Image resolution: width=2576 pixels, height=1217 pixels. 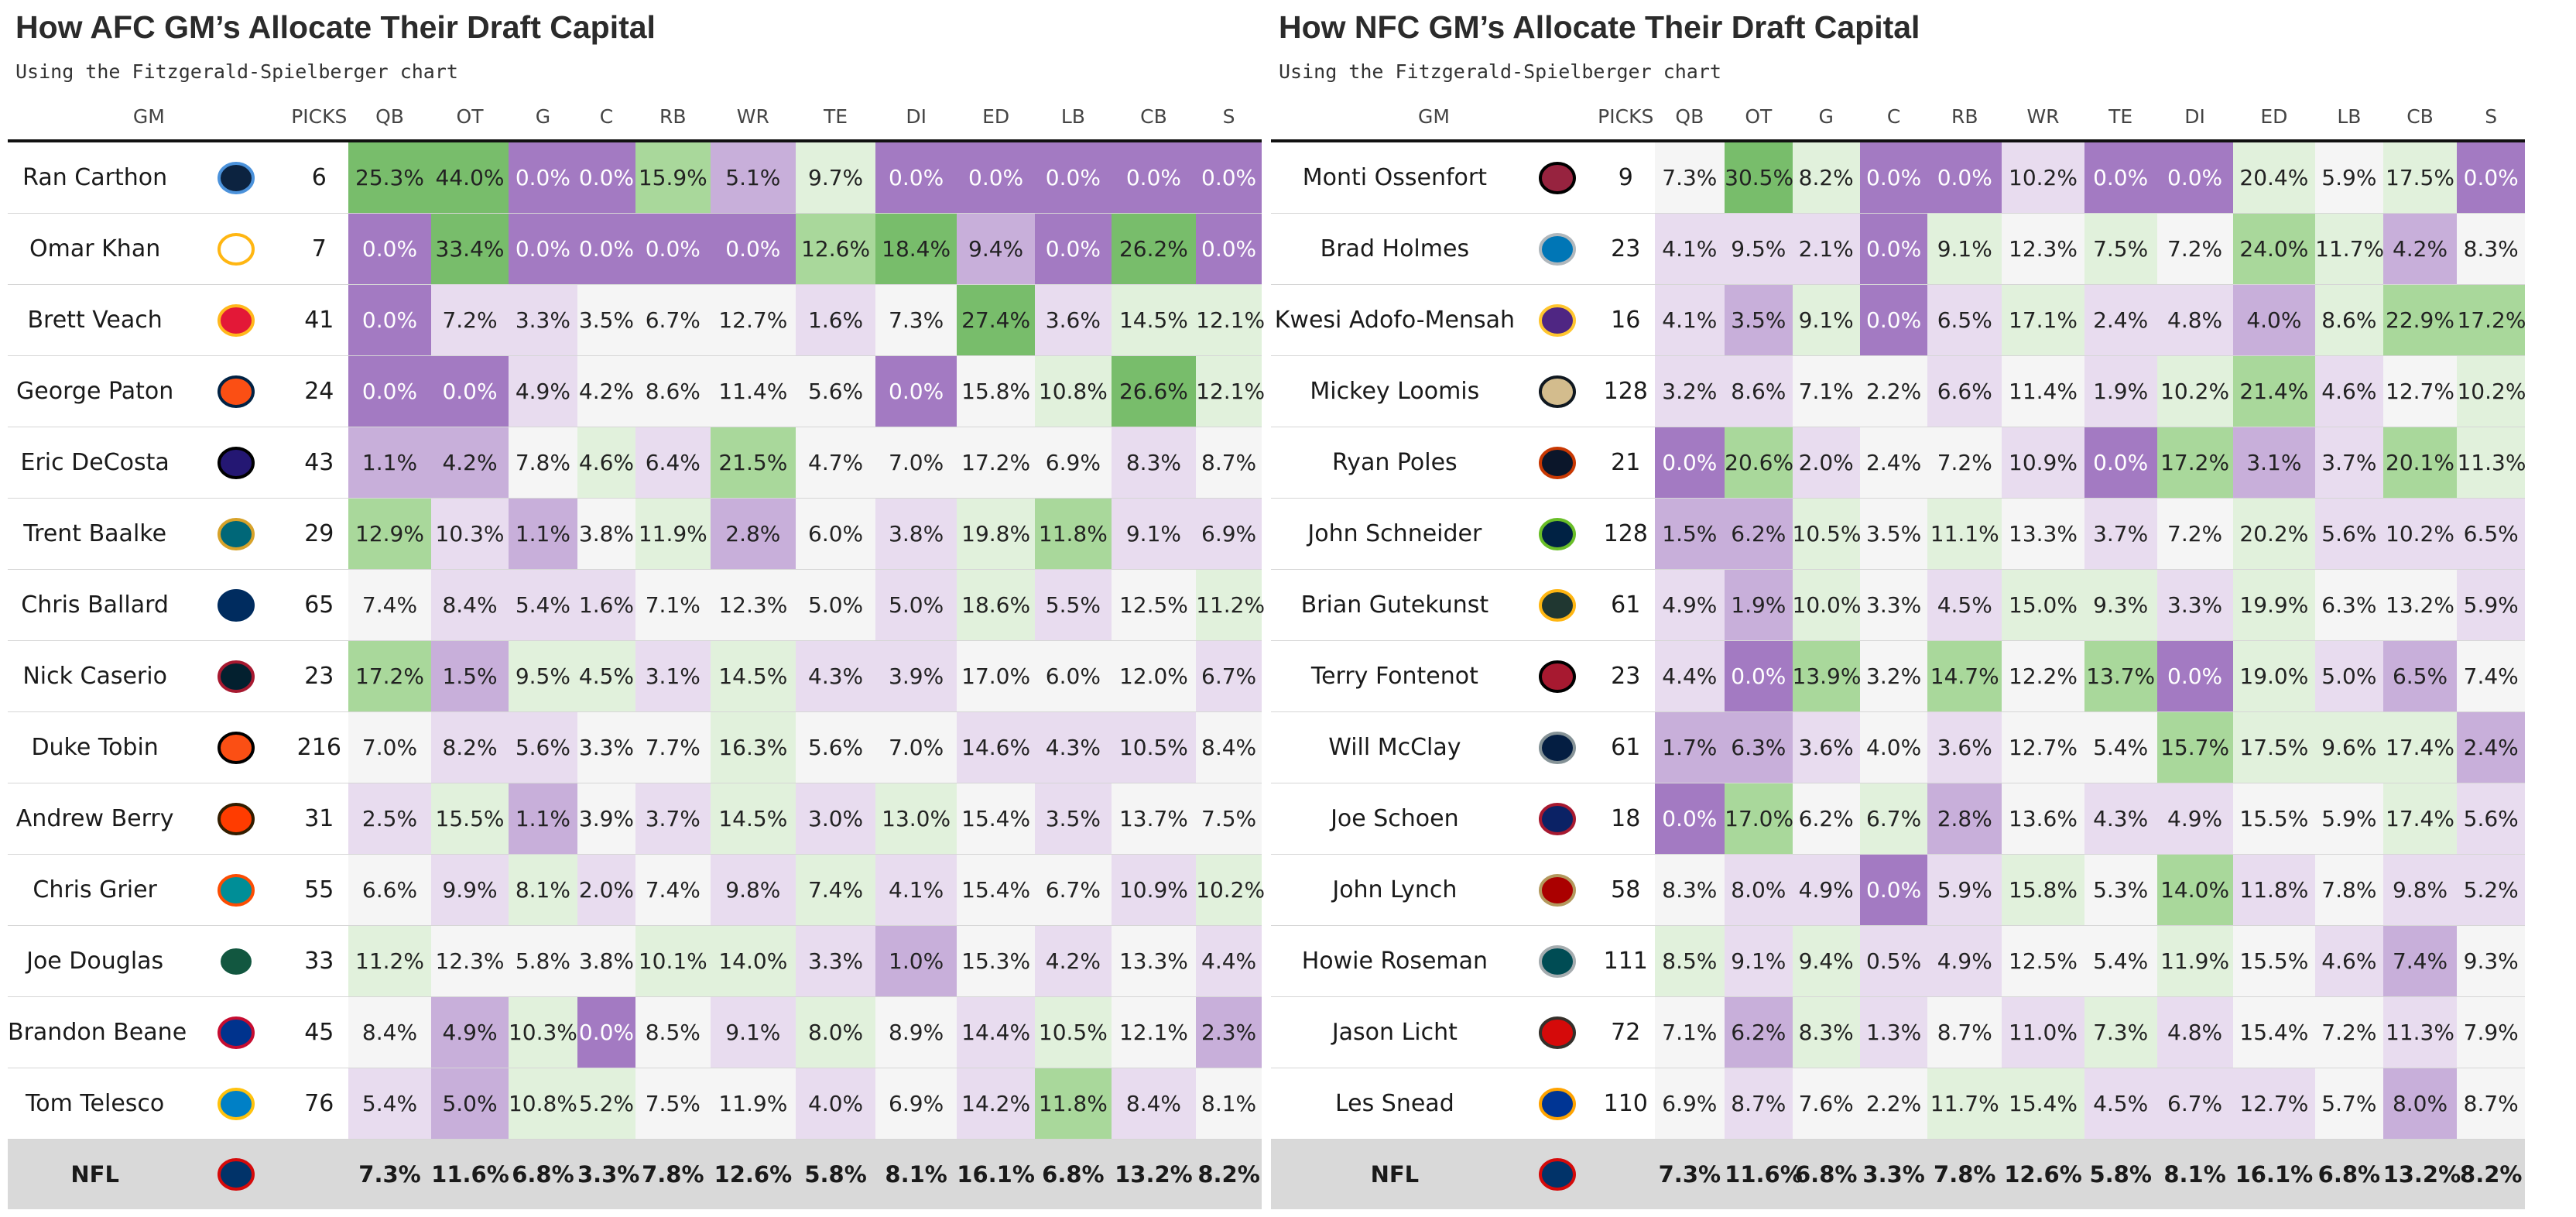 What do you see at coordinates (470, 249) in the screenshot?
I see `pct-cell-ot: 33.4%` at bounding box center [470, 249].